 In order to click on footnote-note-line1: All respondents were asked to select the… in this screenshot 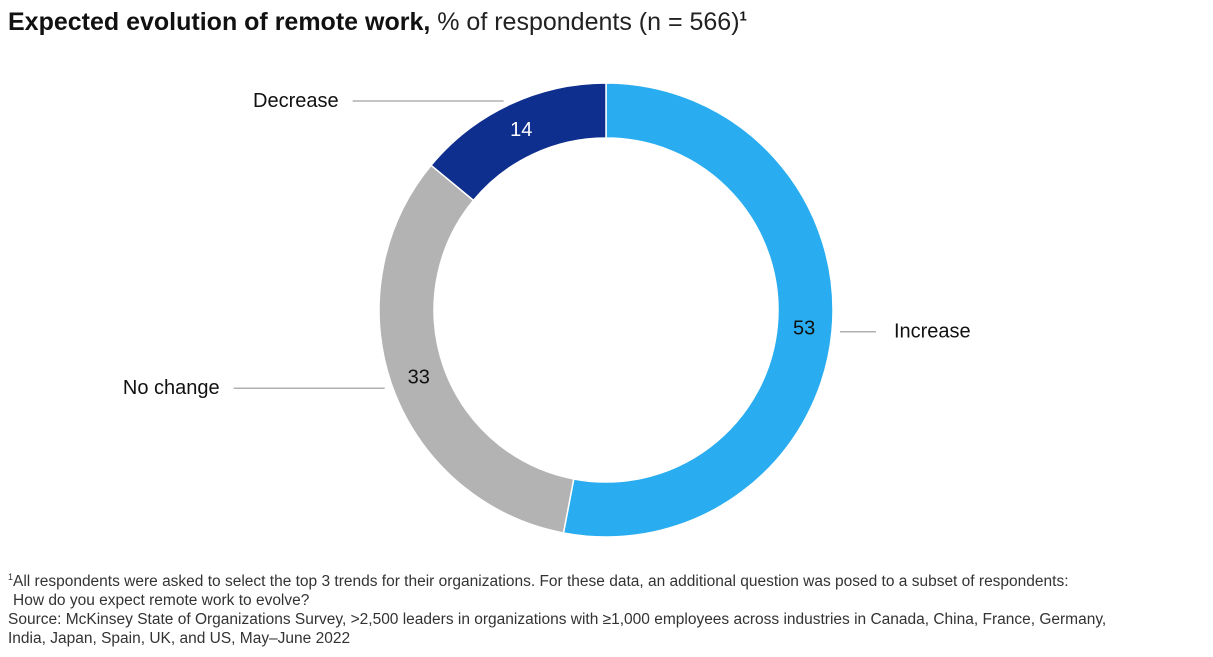, I will do `click(541, 581)`.